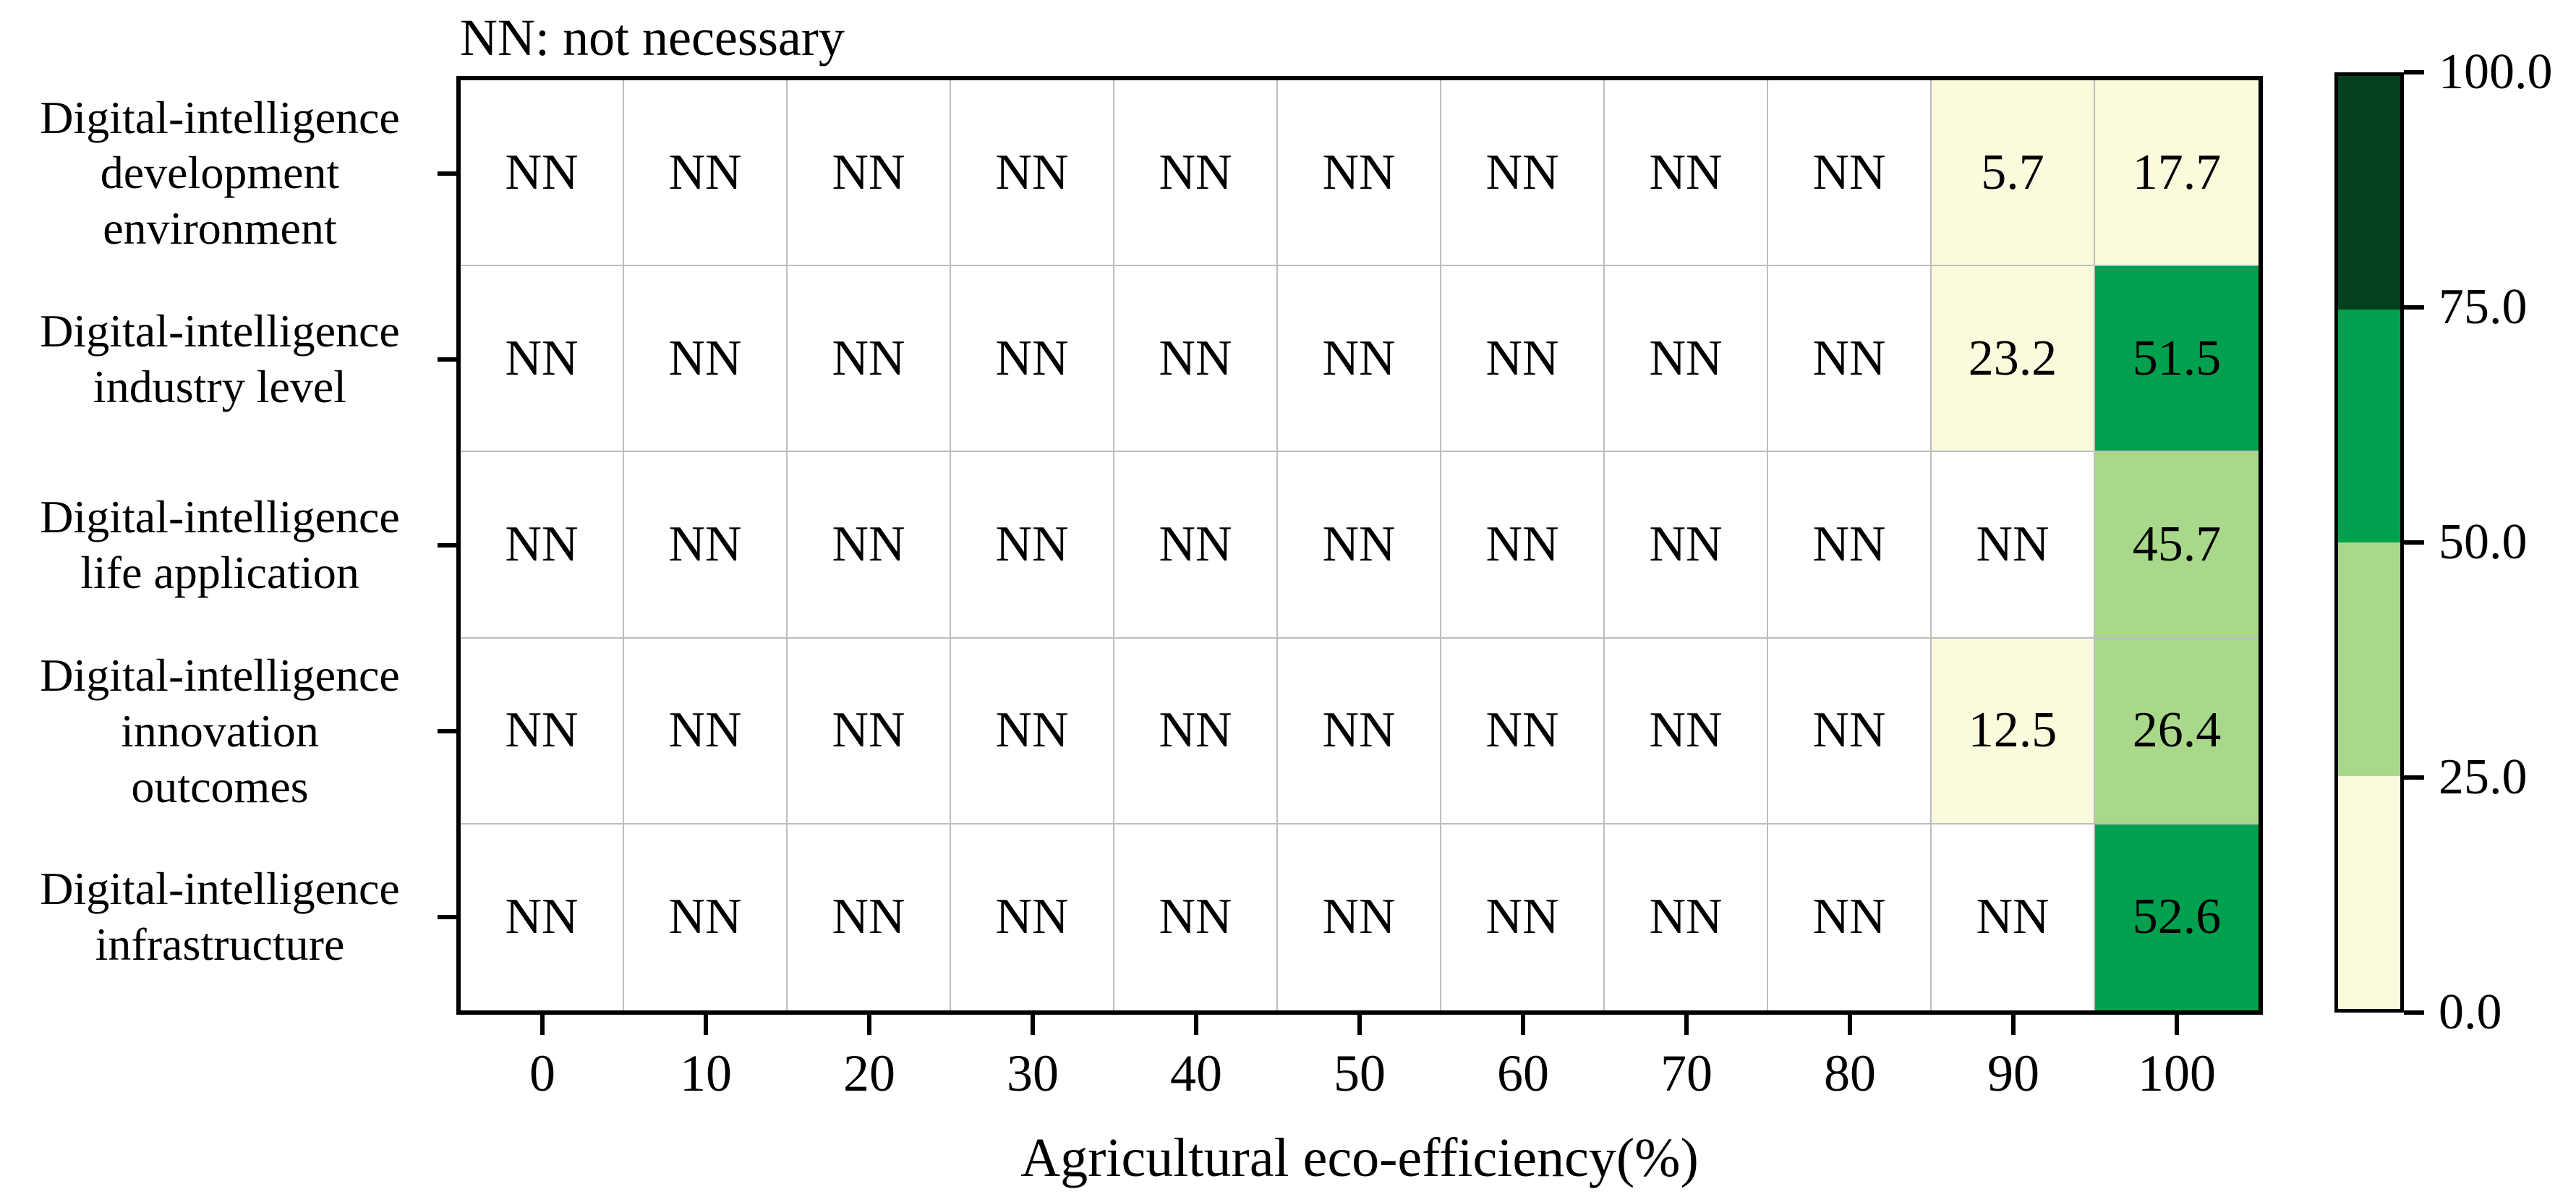 This screenshot has width=2576, height=1197. I want to click on x-tick-label: 70, so click(1686, 1073).